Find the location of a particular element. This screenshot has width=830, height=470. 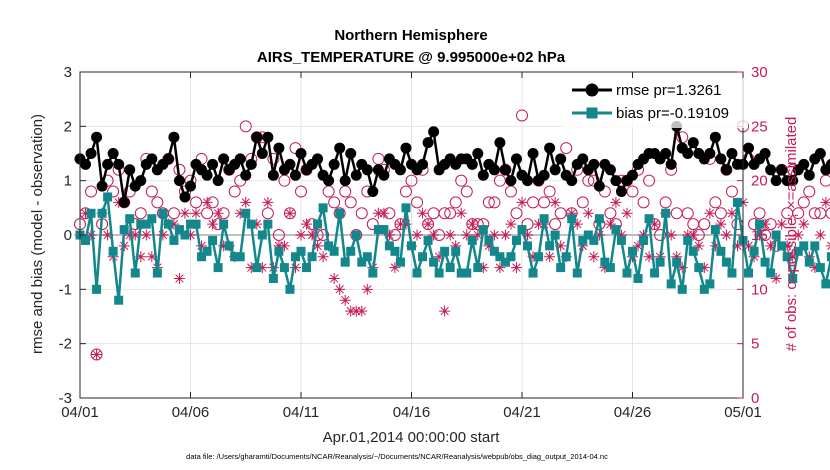

y-right-tick-label: 0 is located at coordinates (755, 398).